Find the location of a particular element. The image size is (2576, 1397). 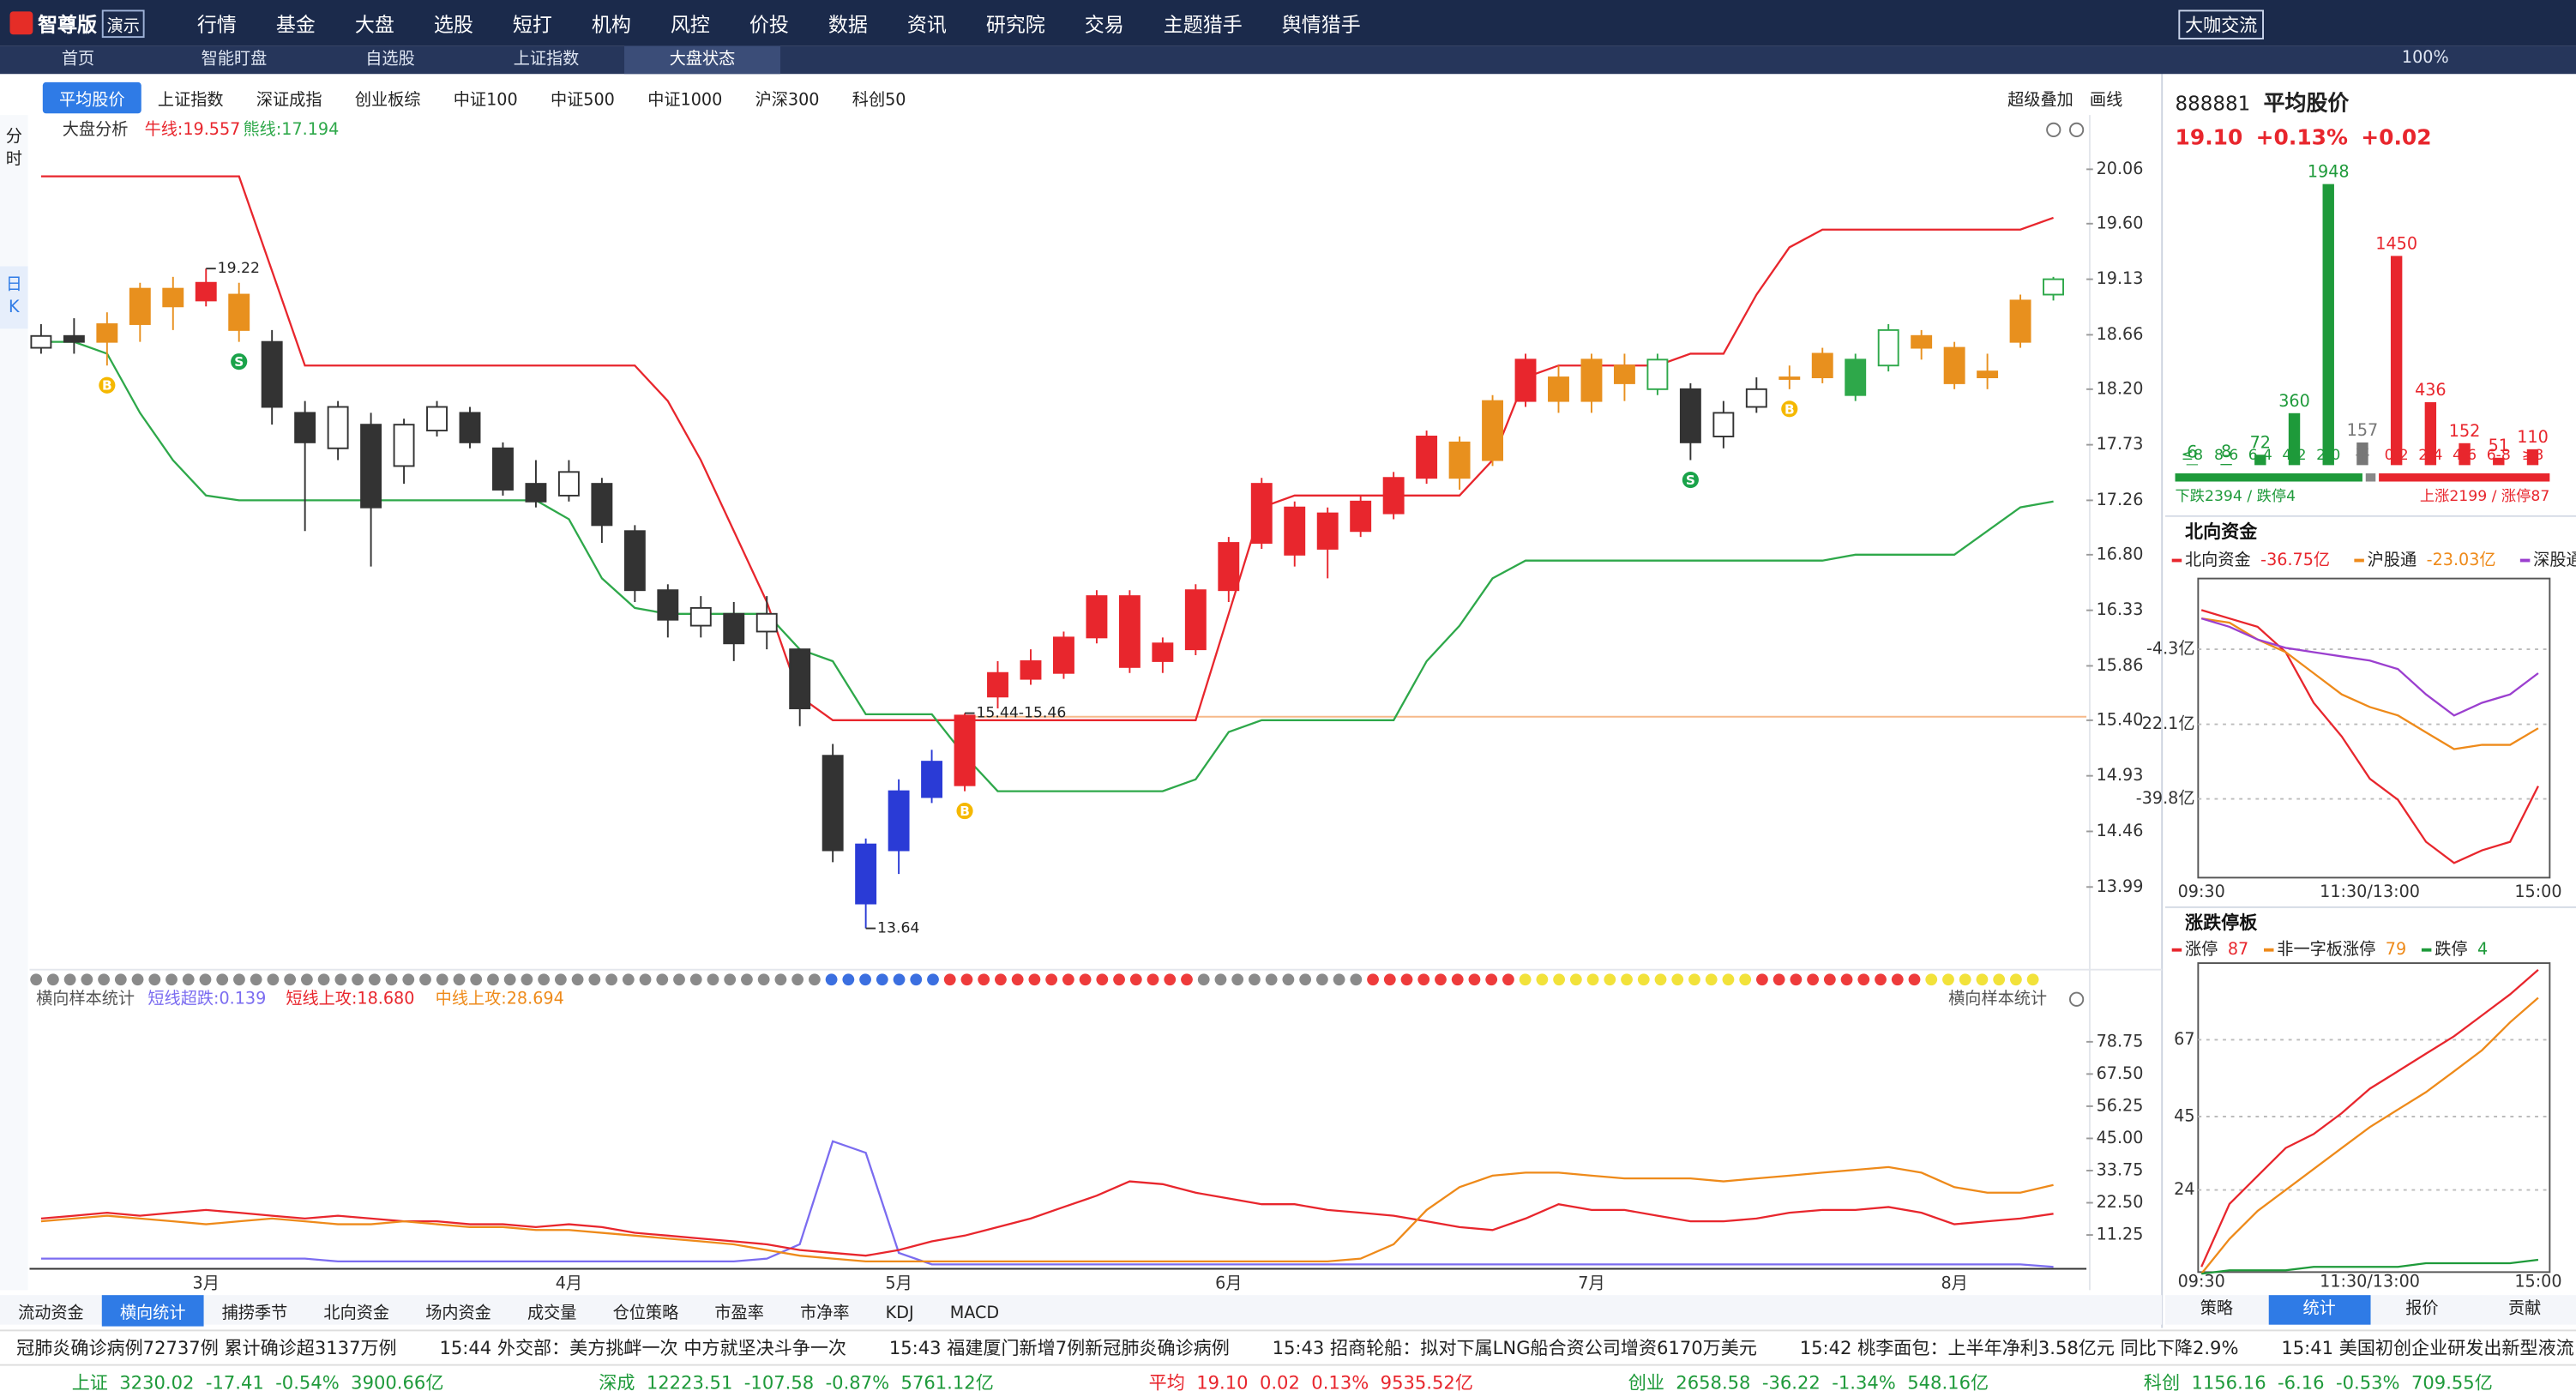

menu-item: 选股 is located at coordinates (453, 24).